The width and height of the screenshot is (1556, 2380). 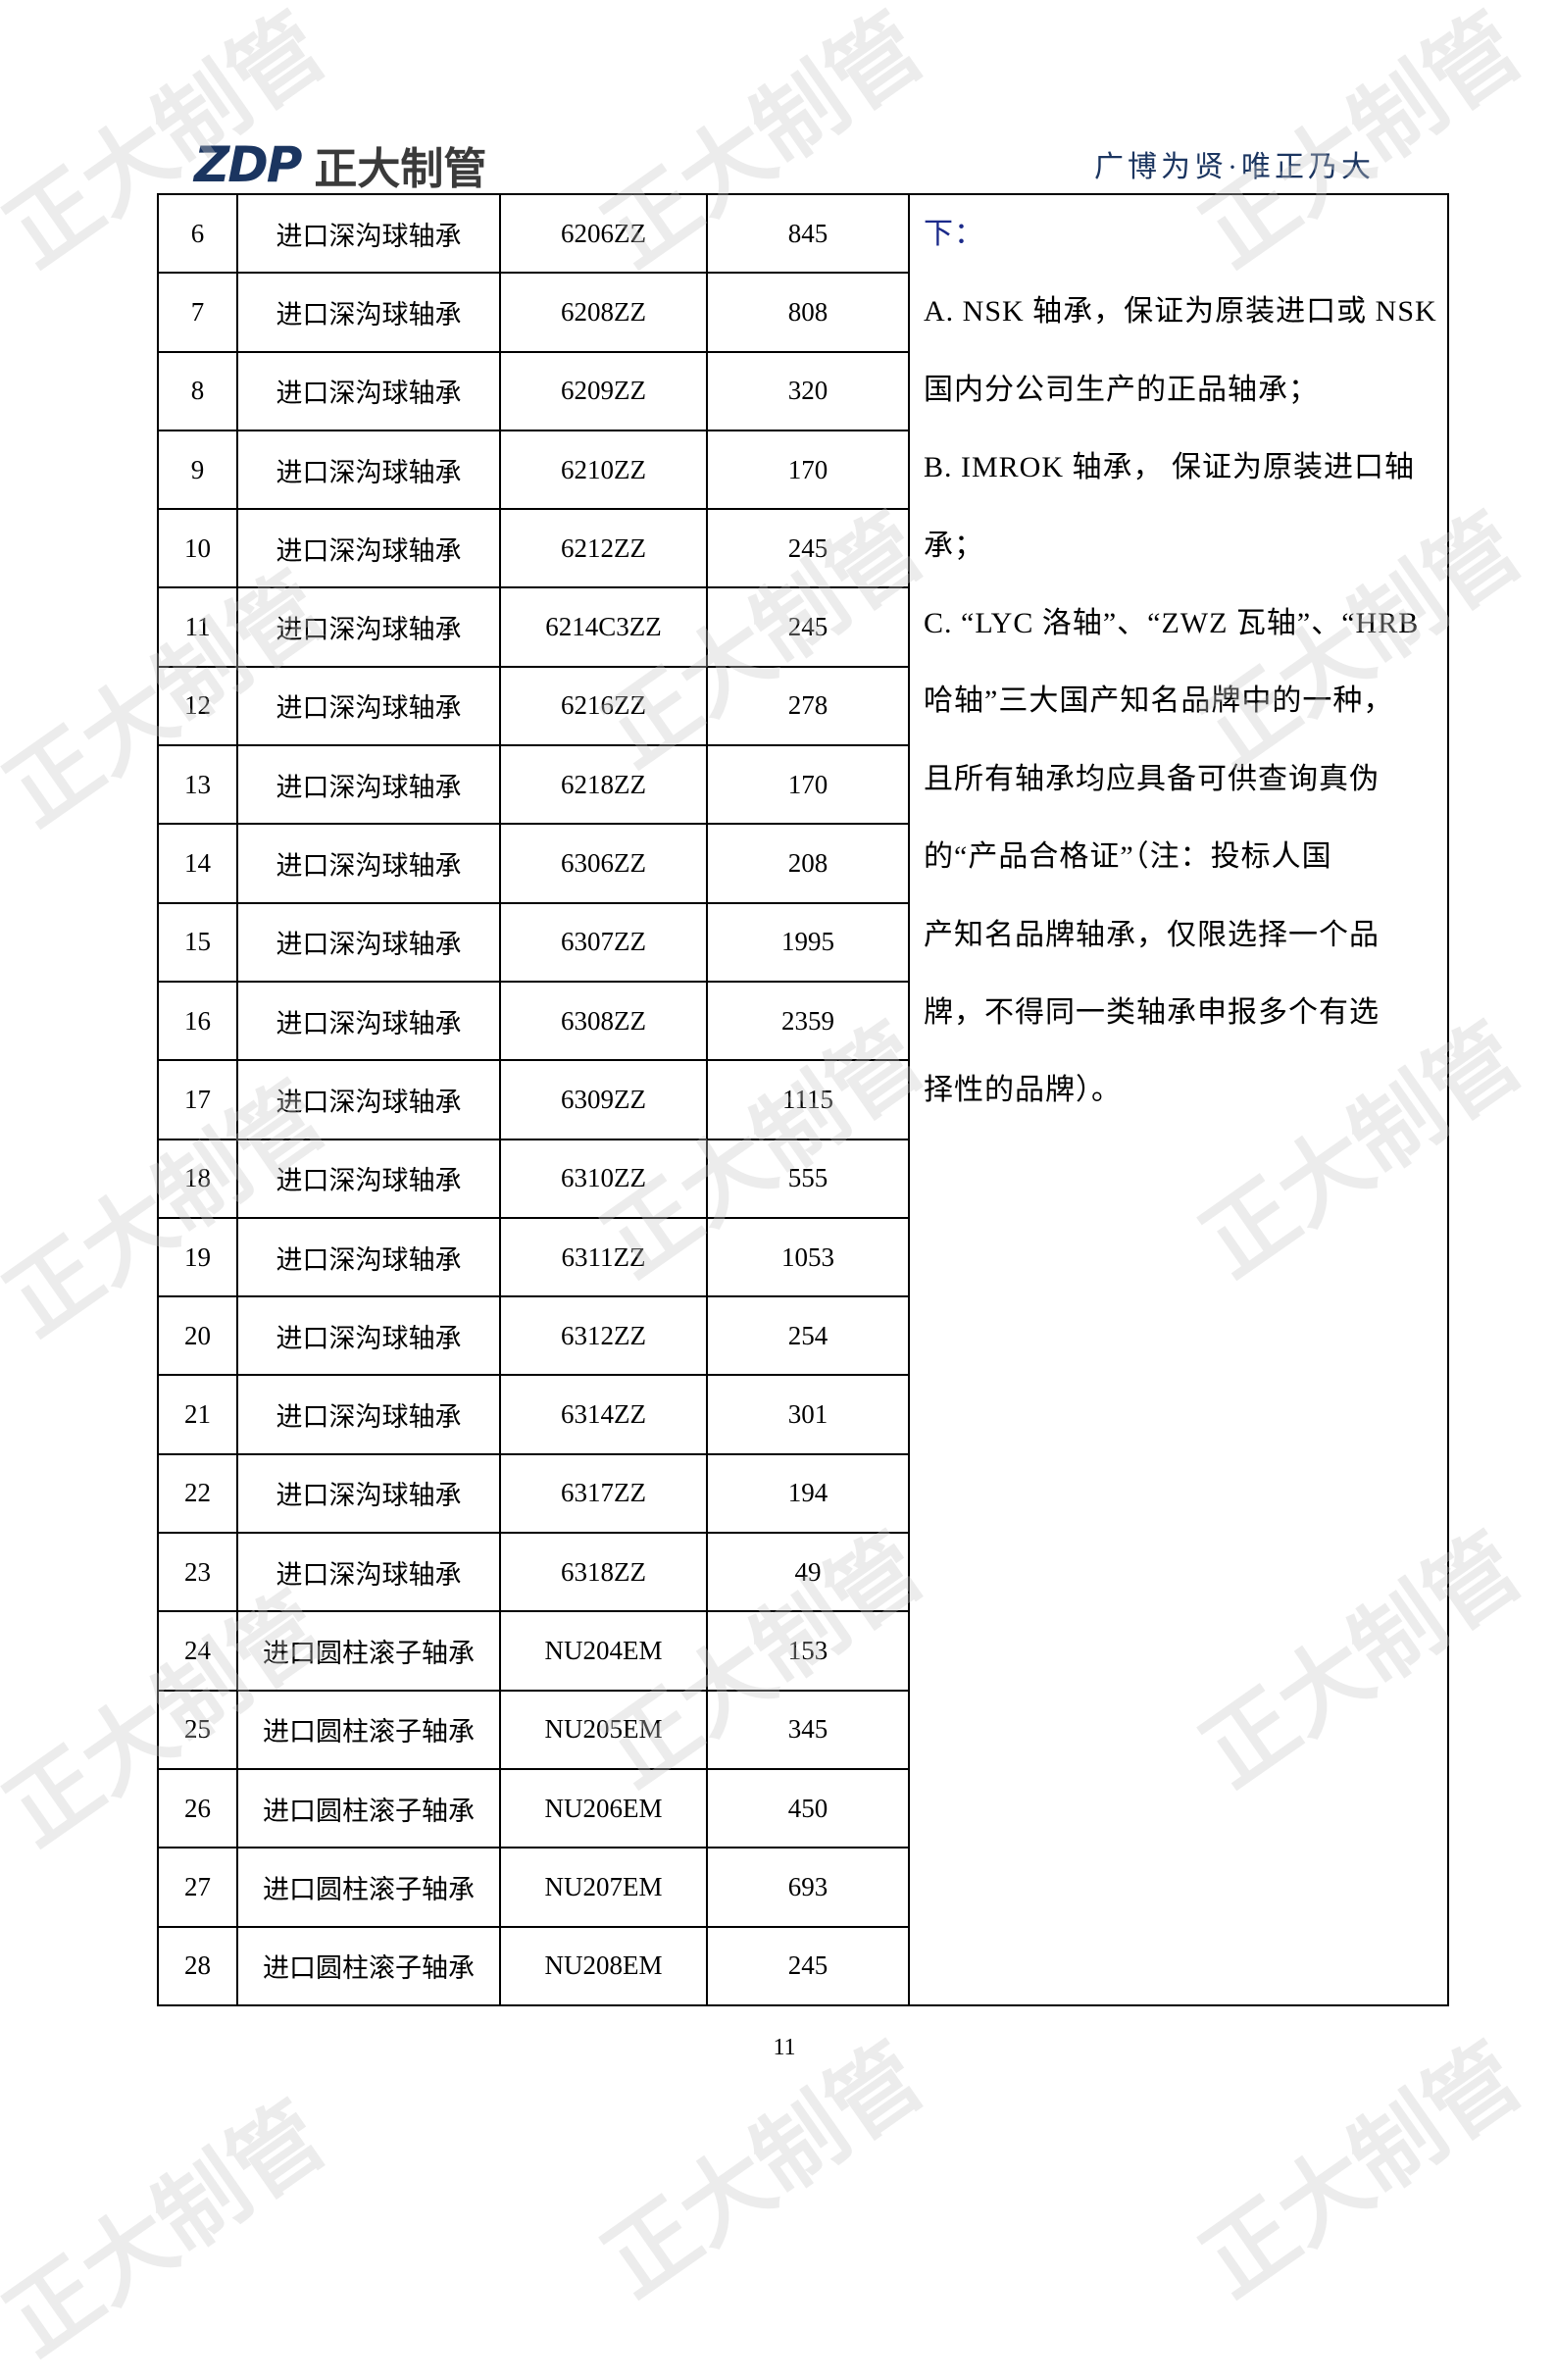 I want to click on note-line: 产知名品牌轴承，仅限选择一个品, so click(x=1152, y=934).